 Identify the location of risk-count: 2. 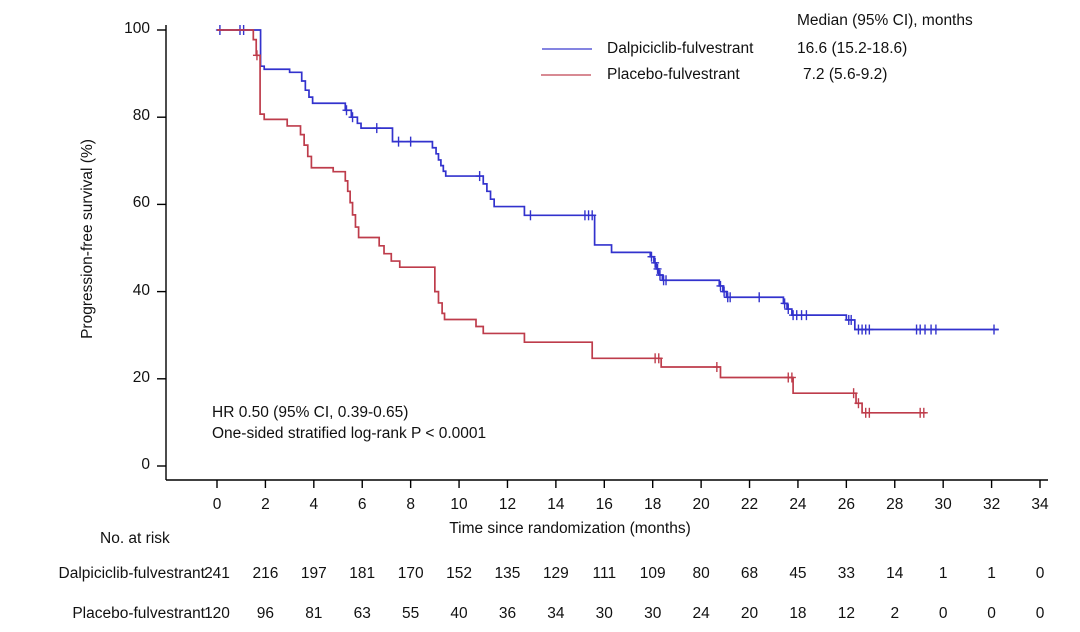
(895, 613).